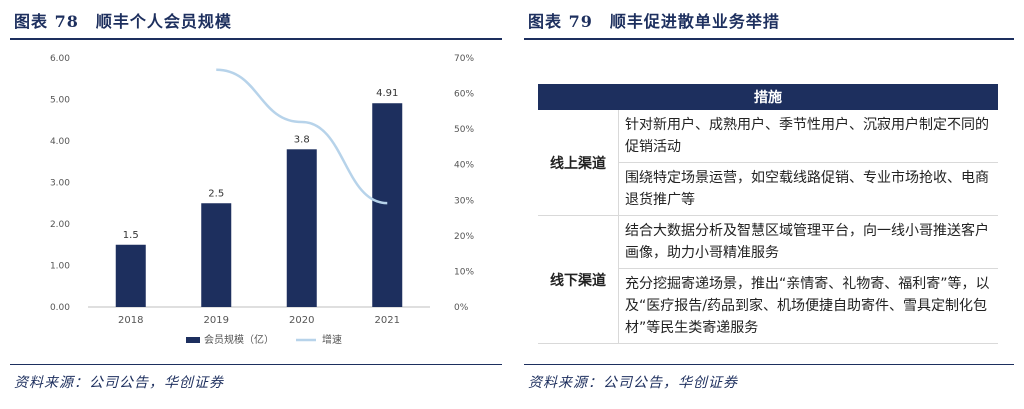  Describe the element at coordinates (654, 21) in the screenshot. I see `table-title: 图表 79 顺丰促进散单业务举措` at that location.